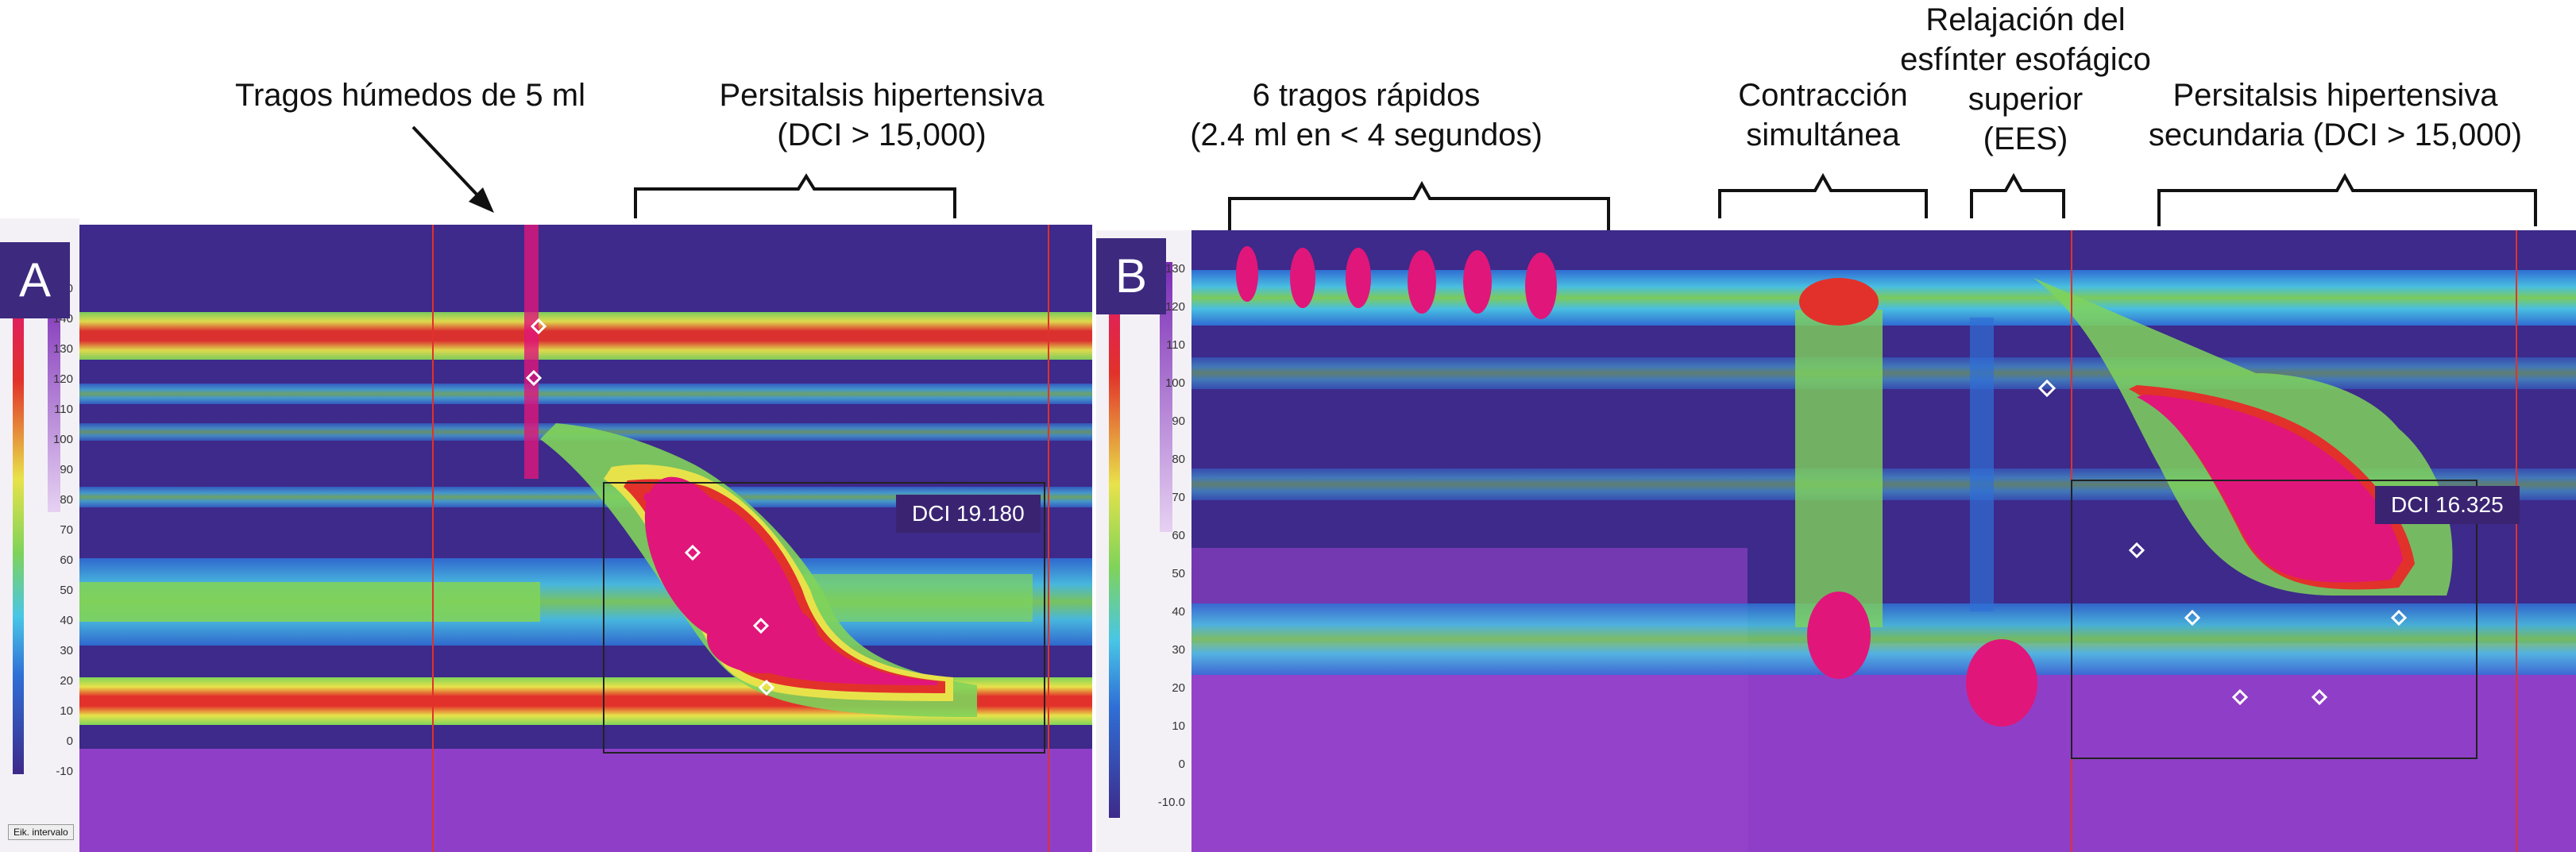 The height and width of the screenshot is (852, 2576). I want to click on annot-ues-line3: superior, so click(2026, 99).